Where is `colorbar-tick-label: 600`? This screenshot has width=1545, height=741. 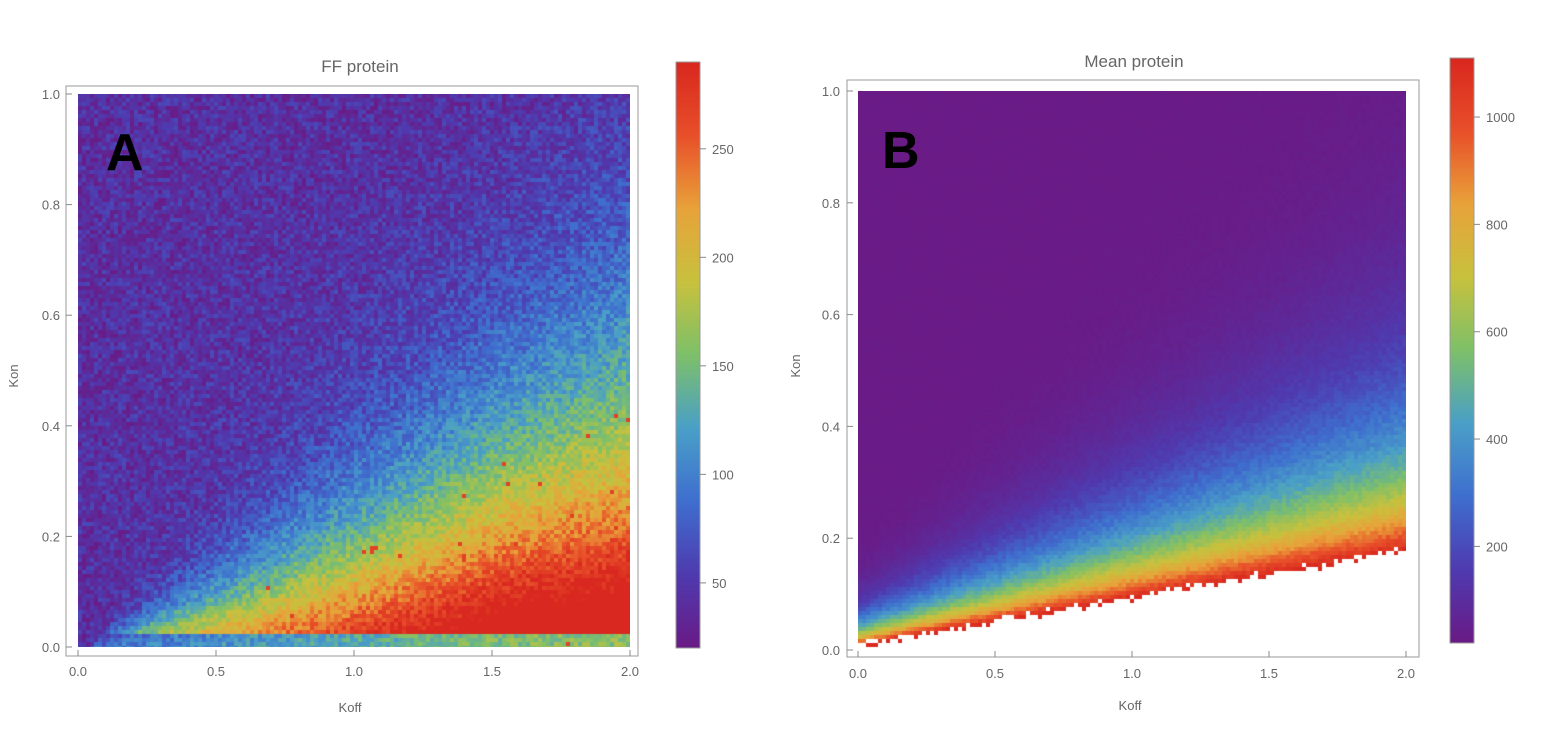
colorbar-tick-label: 600 is located at coordinates (1497, 332).